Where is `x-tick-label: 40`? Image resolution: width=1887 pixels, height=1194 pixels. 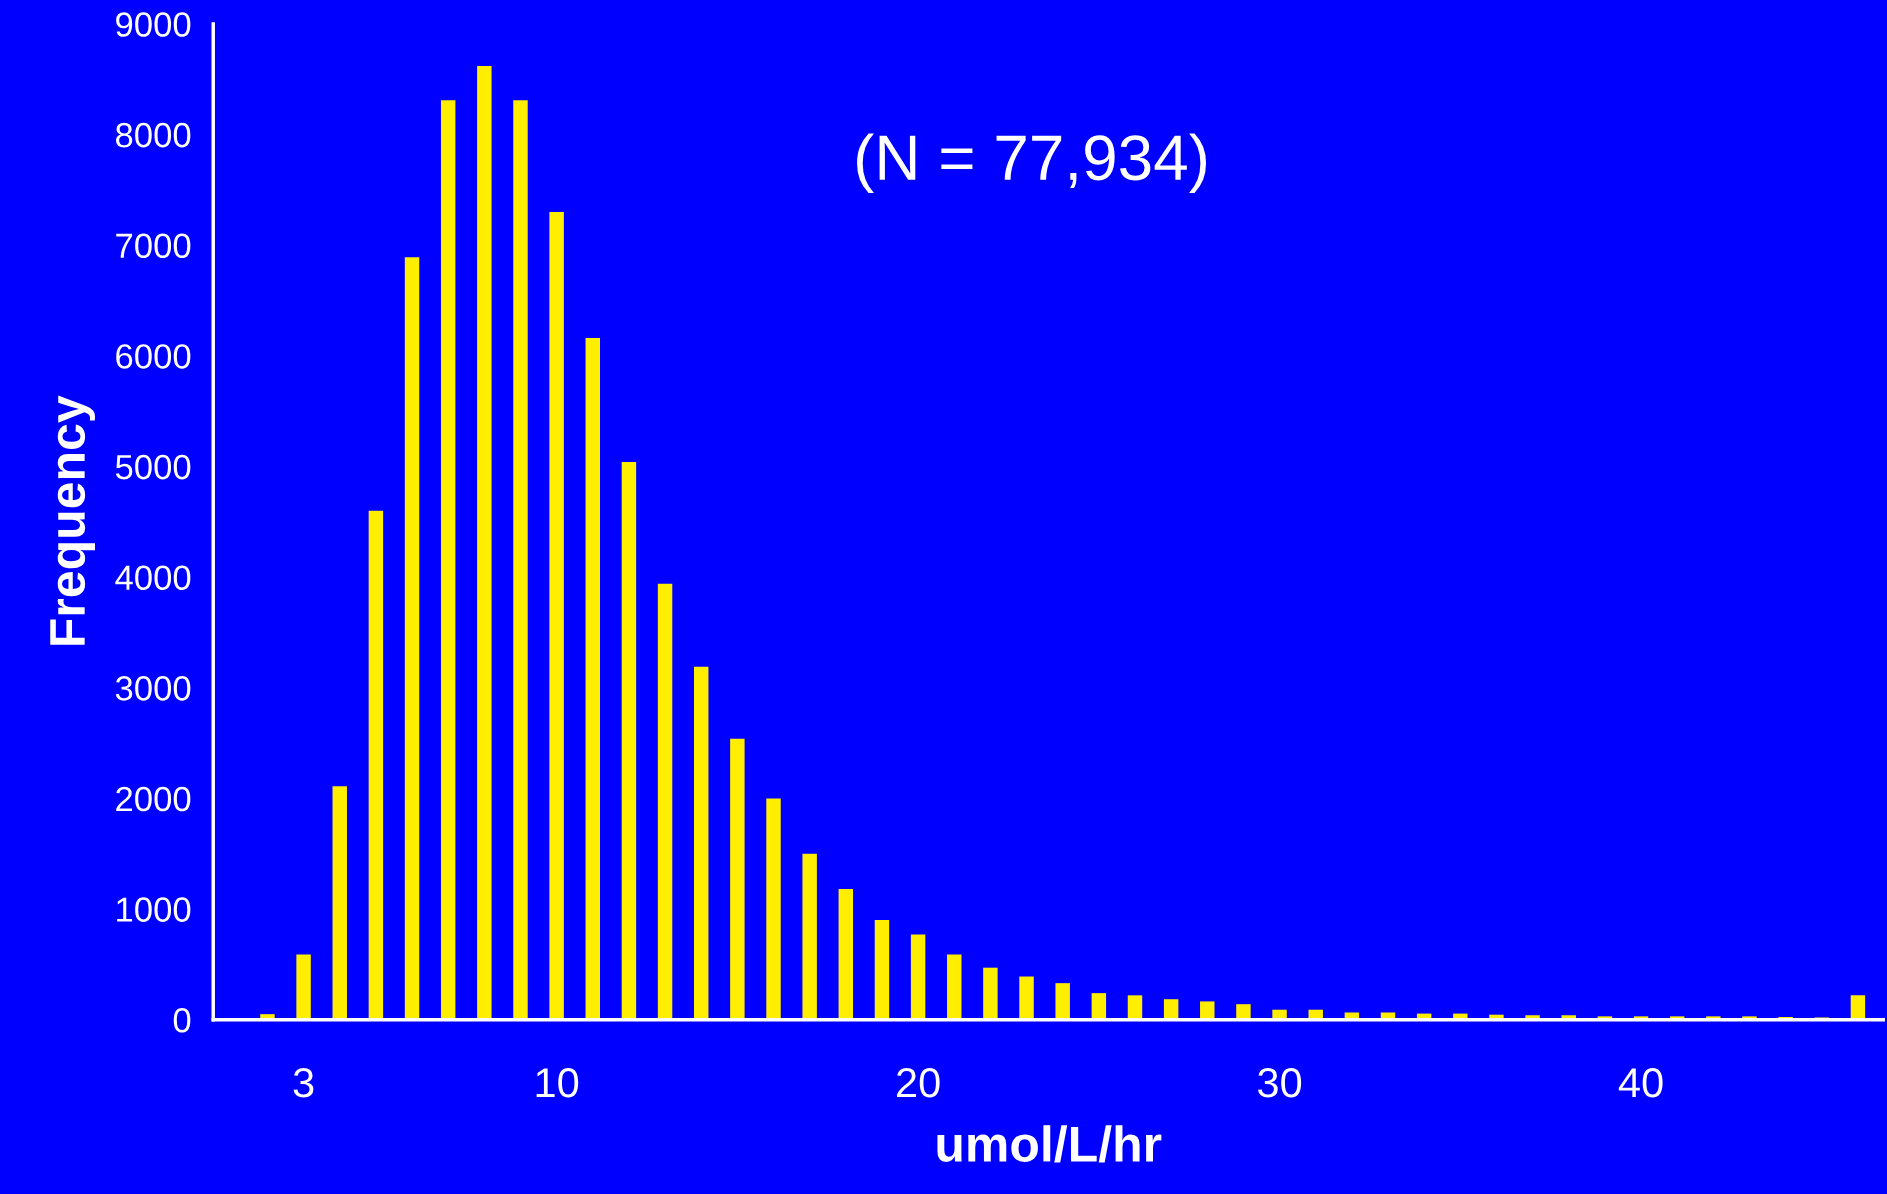
x-tick-label: 40 is located at coordinates (1640, 1083).